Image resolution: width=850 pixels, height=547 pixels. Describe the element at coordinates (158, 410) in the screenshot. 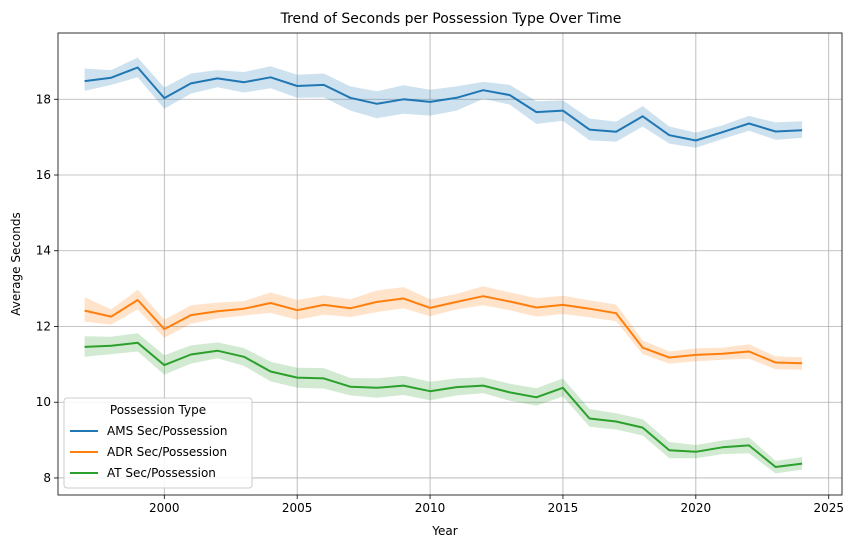

I see `legend-title: Possession Type` at that location.